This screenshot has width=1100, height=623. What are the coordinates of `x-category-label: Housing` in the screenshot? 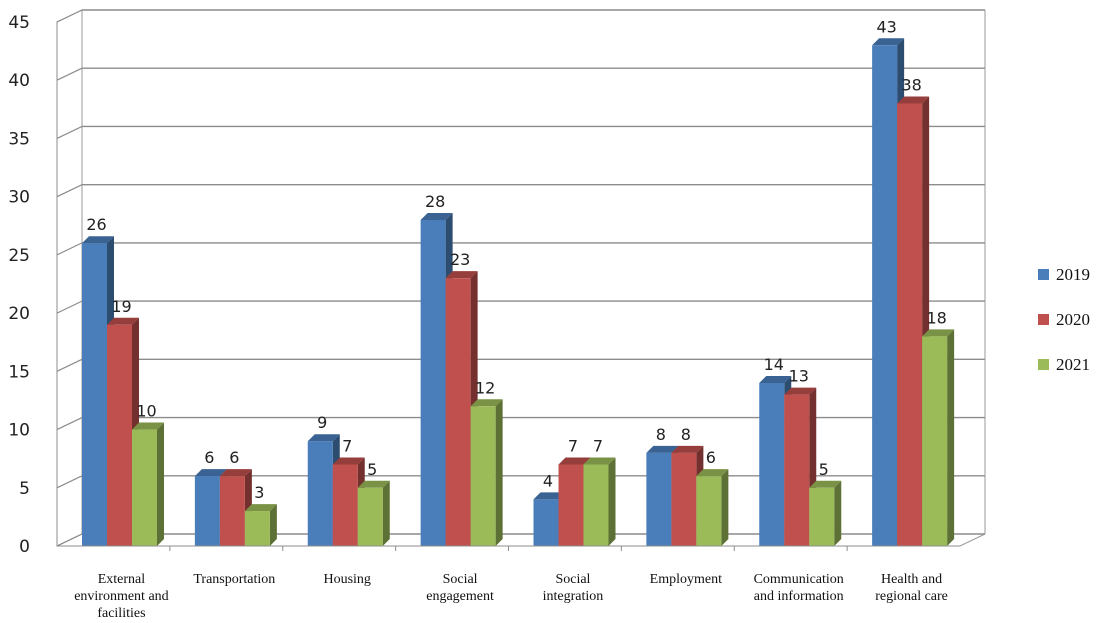 It's located at (346, 579).